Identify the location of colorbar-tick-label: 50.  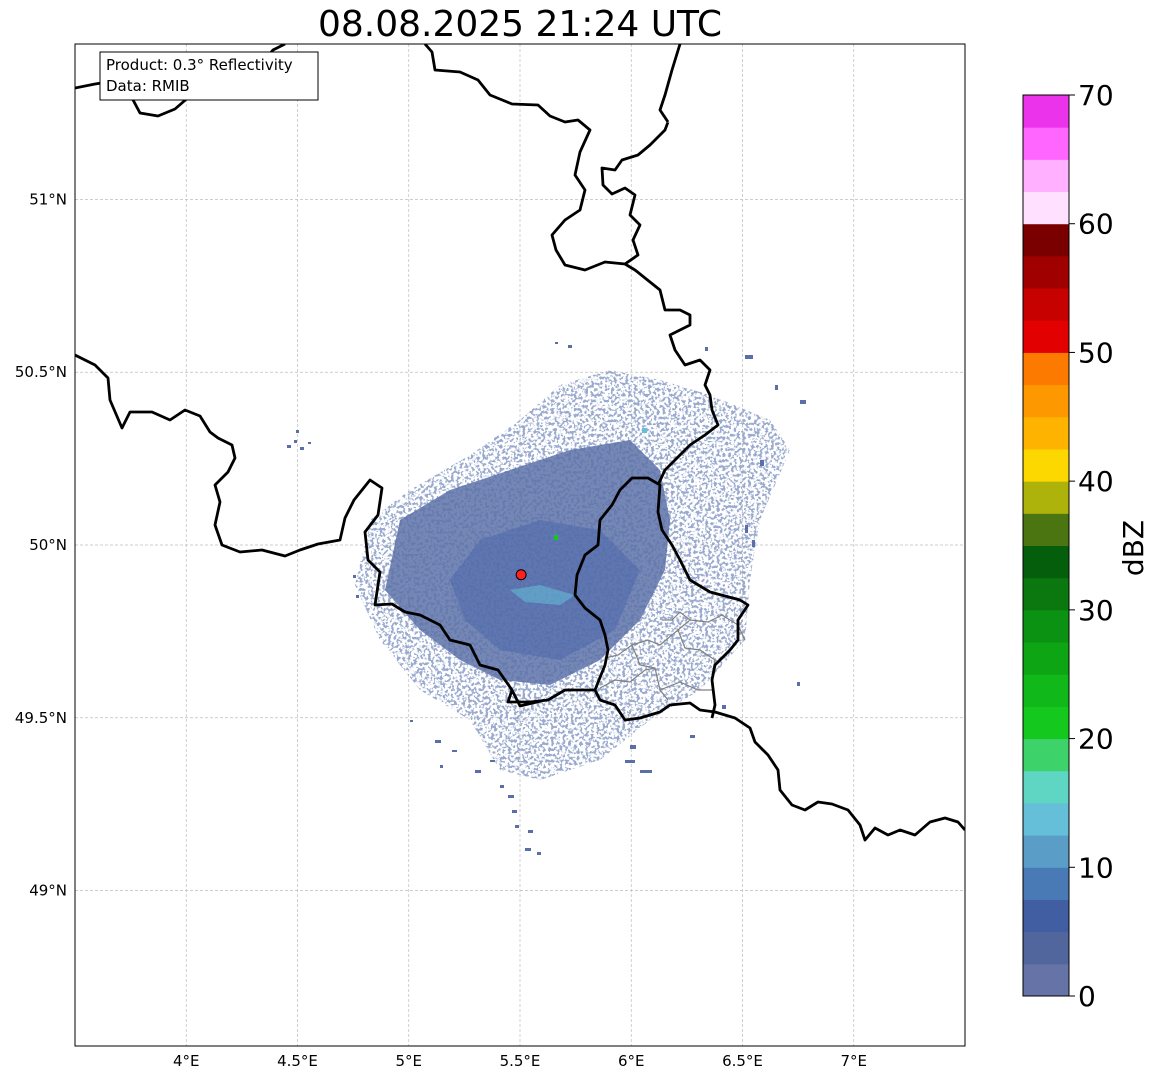
(1096, 352).